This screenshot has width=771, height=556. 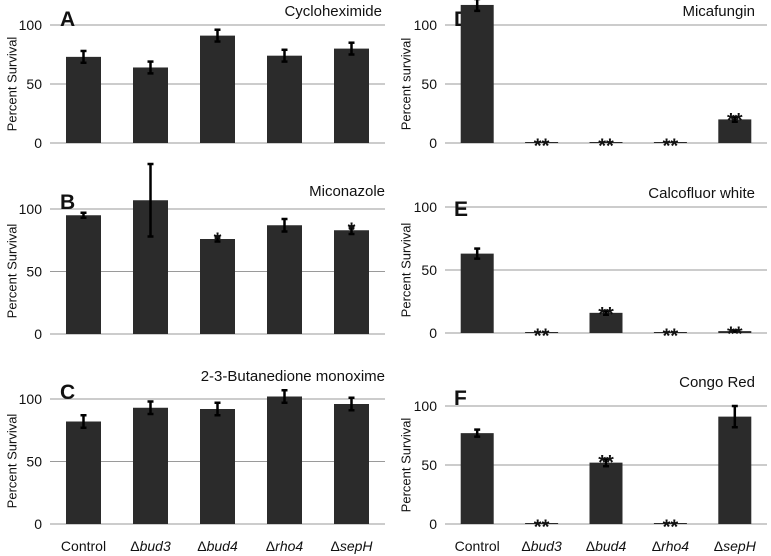 I want to click on panel-letter: F, so click(x=460, y=398).